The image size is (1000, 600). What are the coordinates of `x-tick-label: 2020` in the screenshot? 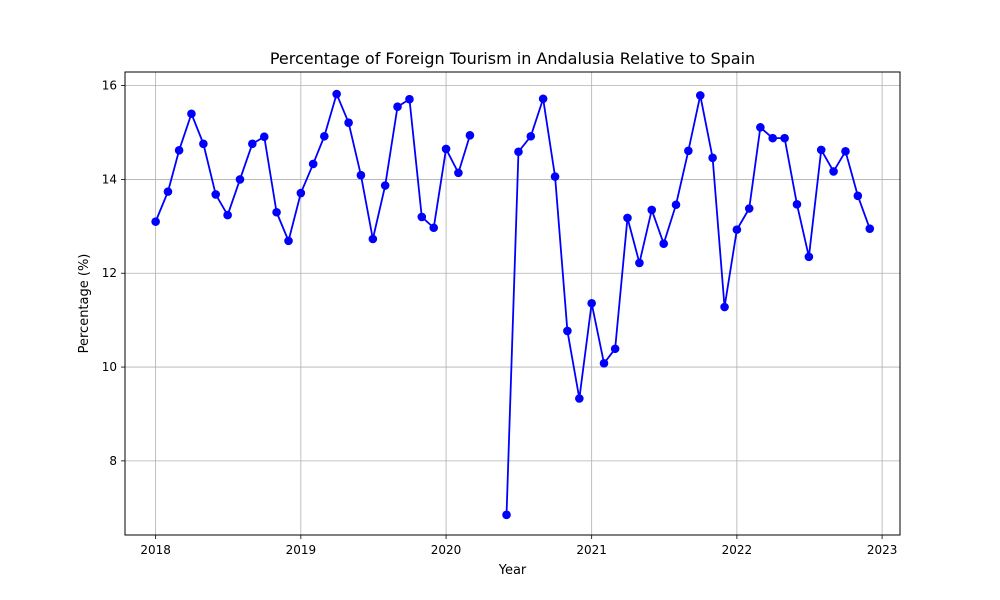 It's located at (446, 550).